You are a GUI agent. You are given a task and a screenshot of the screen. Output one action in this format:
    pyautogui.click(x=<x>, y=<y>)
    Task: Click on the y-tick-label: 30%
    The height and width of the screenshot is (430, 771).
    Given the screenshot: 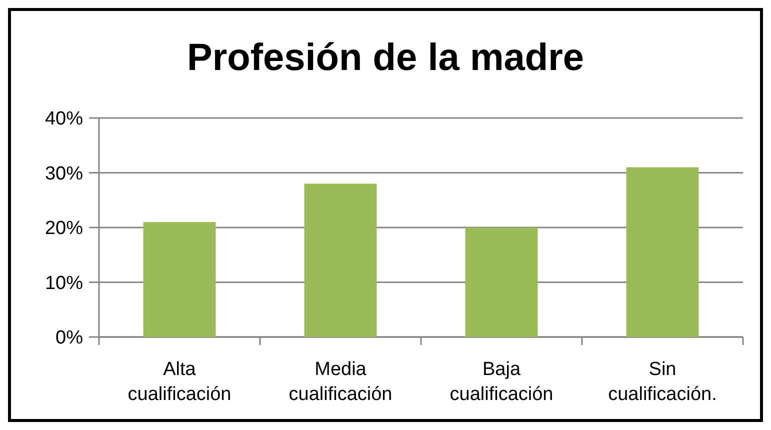 What is the action you would take?
    pyautogui.click(x=64, y=173)
    